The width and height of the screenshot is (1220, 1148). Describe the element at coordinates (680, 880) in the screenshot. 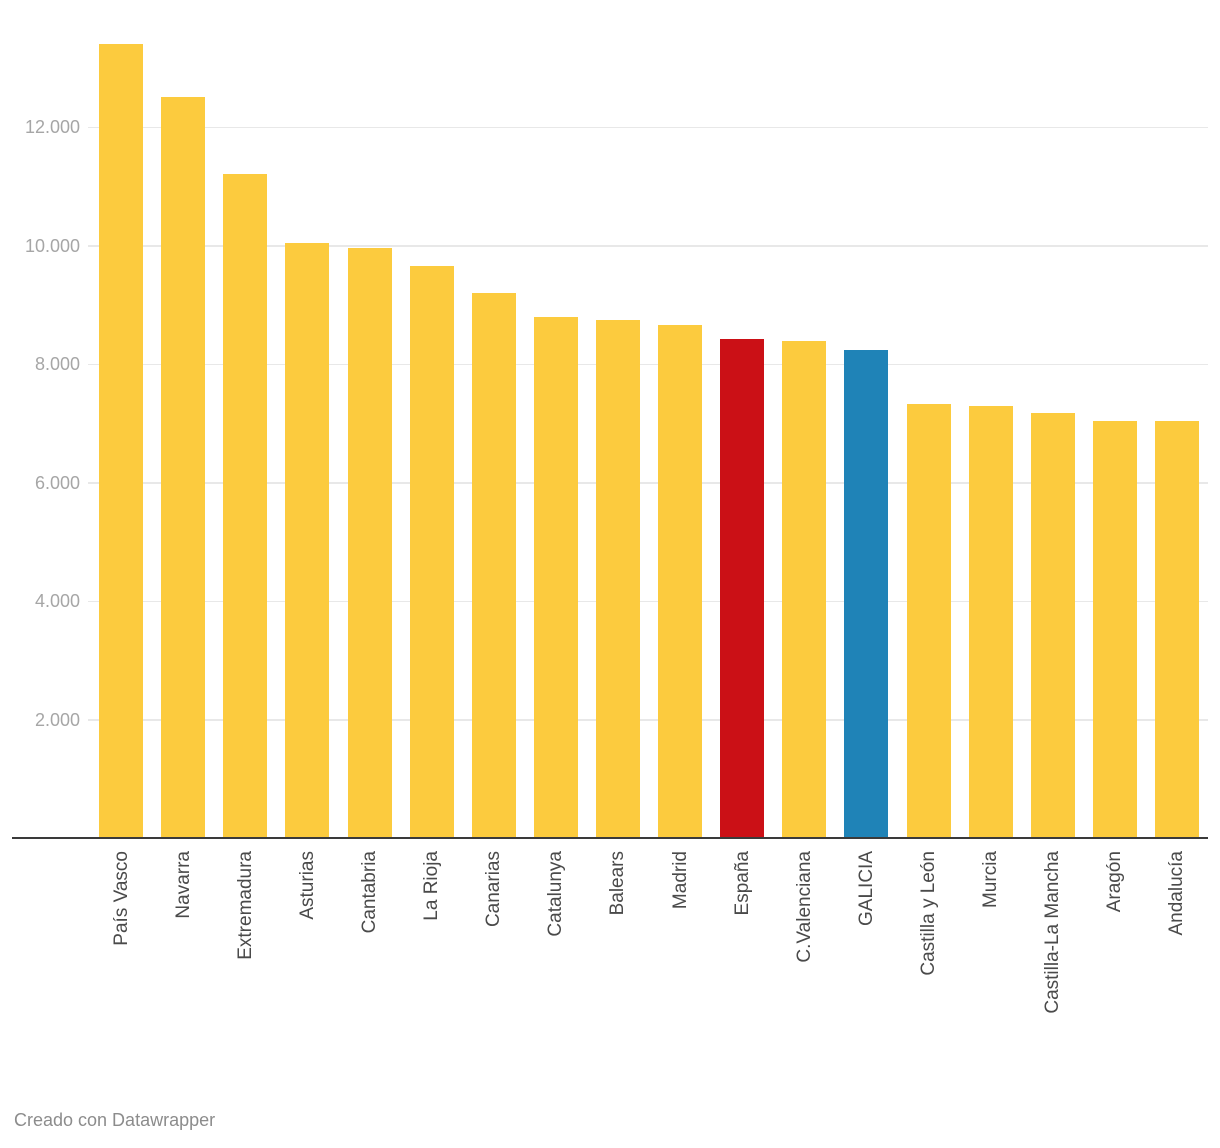

I see `x-axis-label-madrid: Madrid` at that location.